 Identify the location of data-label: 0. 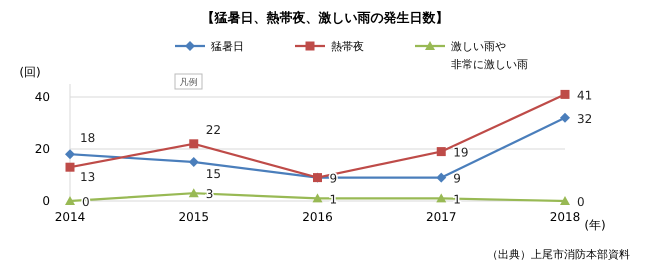
(581, 202).